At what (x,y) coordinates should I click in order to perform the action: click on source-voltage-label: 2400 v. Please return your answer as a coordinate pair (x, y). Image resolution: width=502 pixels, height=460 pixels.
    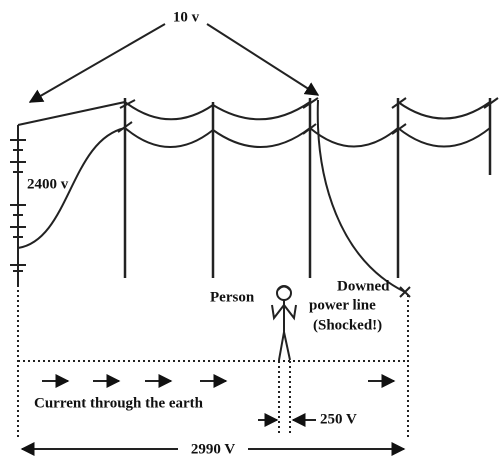
    Looking at the image, I should click on (48, 184).